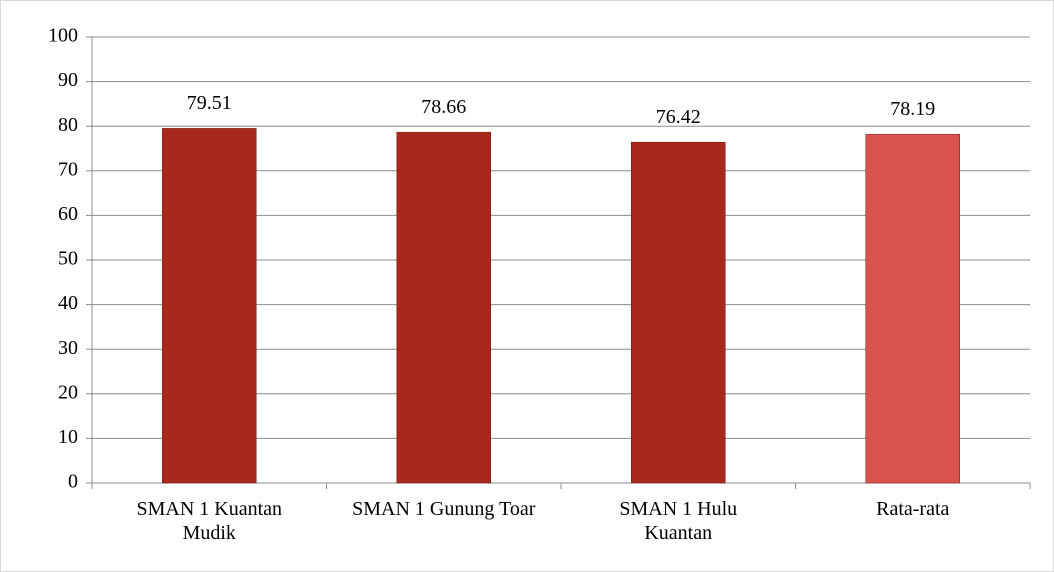  What do you see at coordinates (443, 107) in the screenshot?
I see `data-label: 78.66` at bounding box center [443, 107].